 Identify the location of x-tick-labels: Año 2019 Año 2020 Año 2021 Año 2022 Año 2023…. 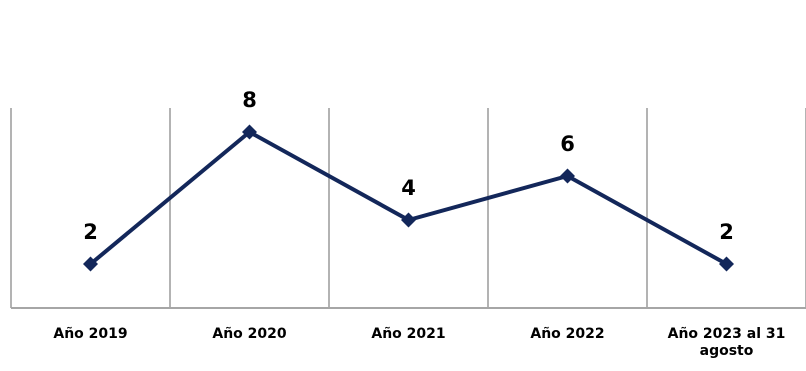
(419, 342).